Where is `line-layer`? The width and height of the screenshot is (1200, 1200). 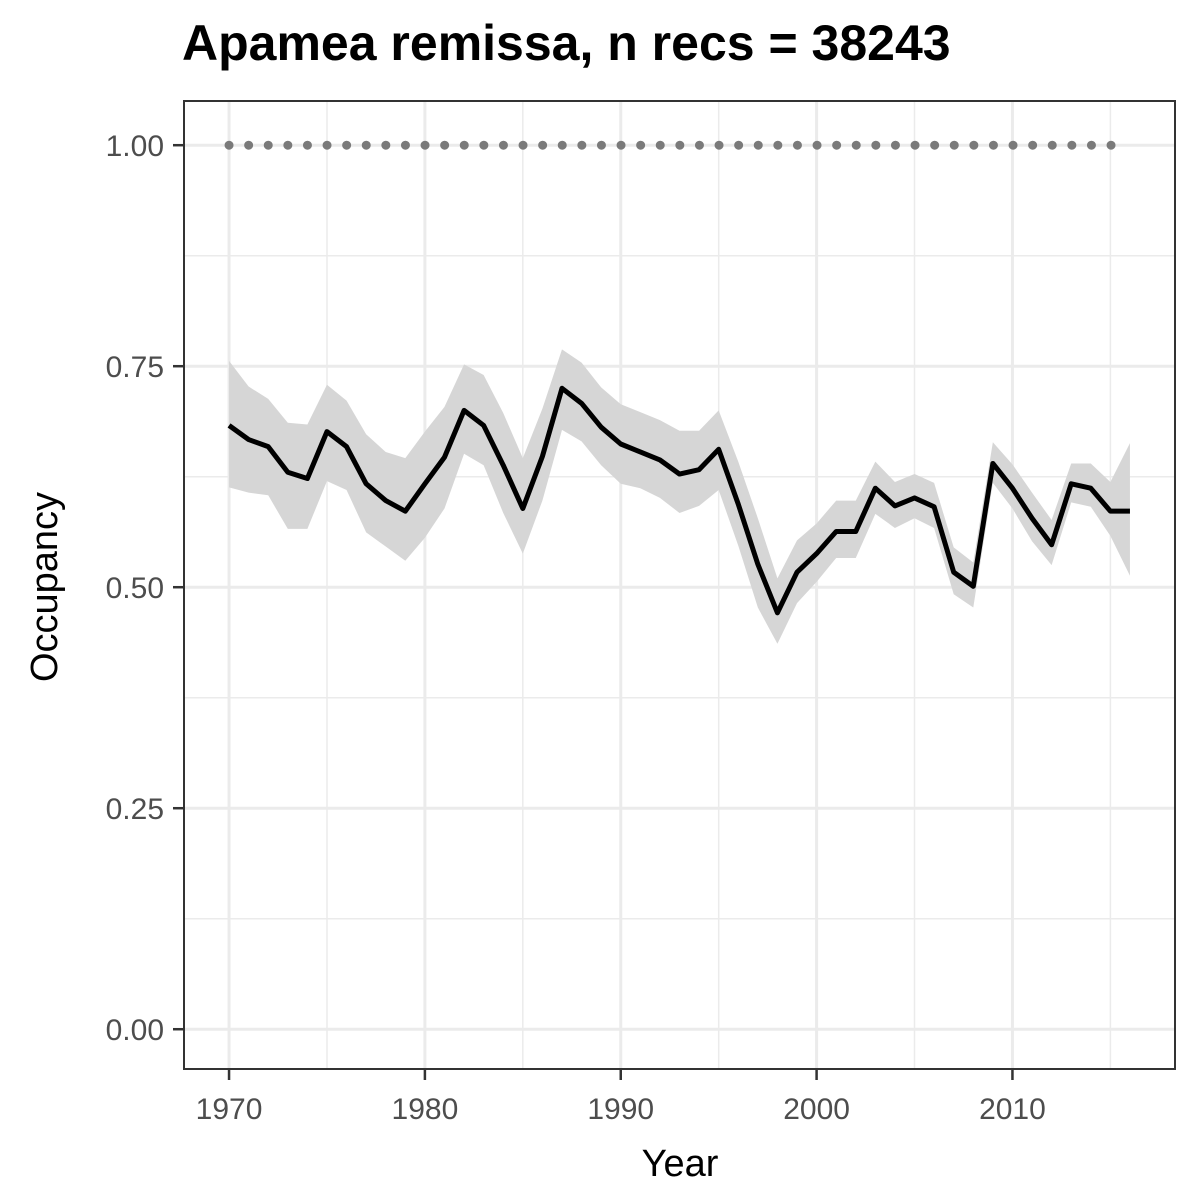
line-layer is located at coordinates (678, 500).